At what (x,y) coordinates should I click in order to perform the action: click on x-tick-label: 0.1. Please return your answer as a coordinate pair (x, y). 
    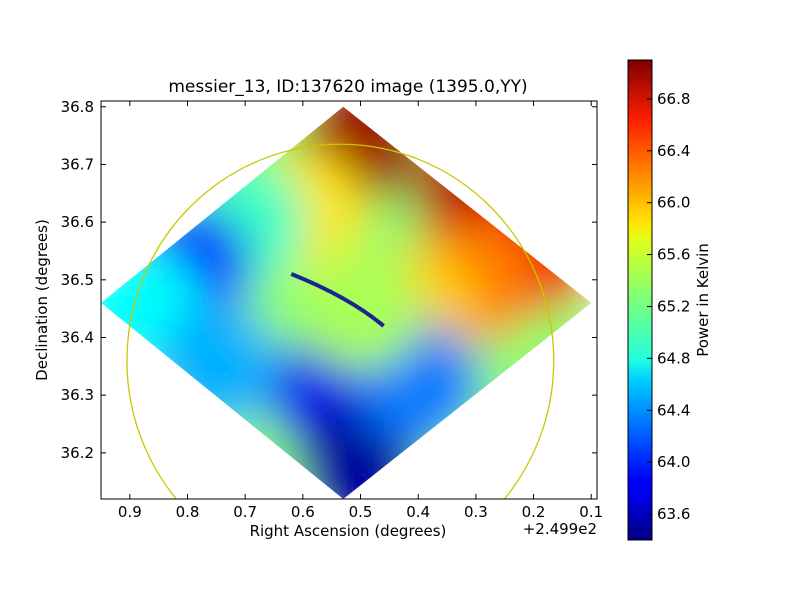
    Looking at the image, I should click on (591, 512).